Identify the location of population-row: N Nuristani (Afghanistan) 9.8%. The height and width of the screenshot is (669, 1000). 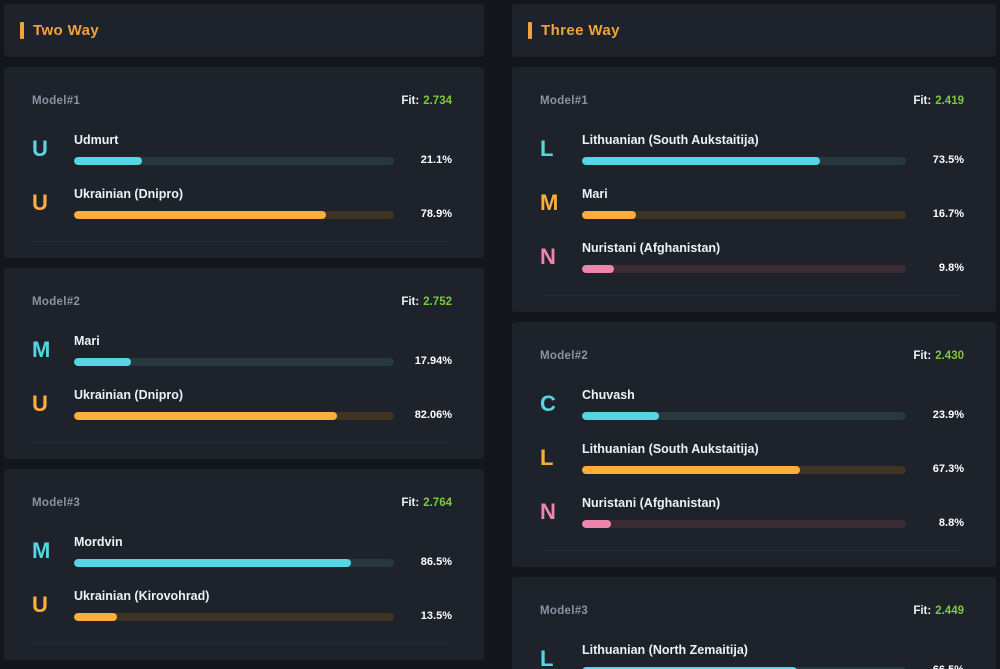
(752, 257).